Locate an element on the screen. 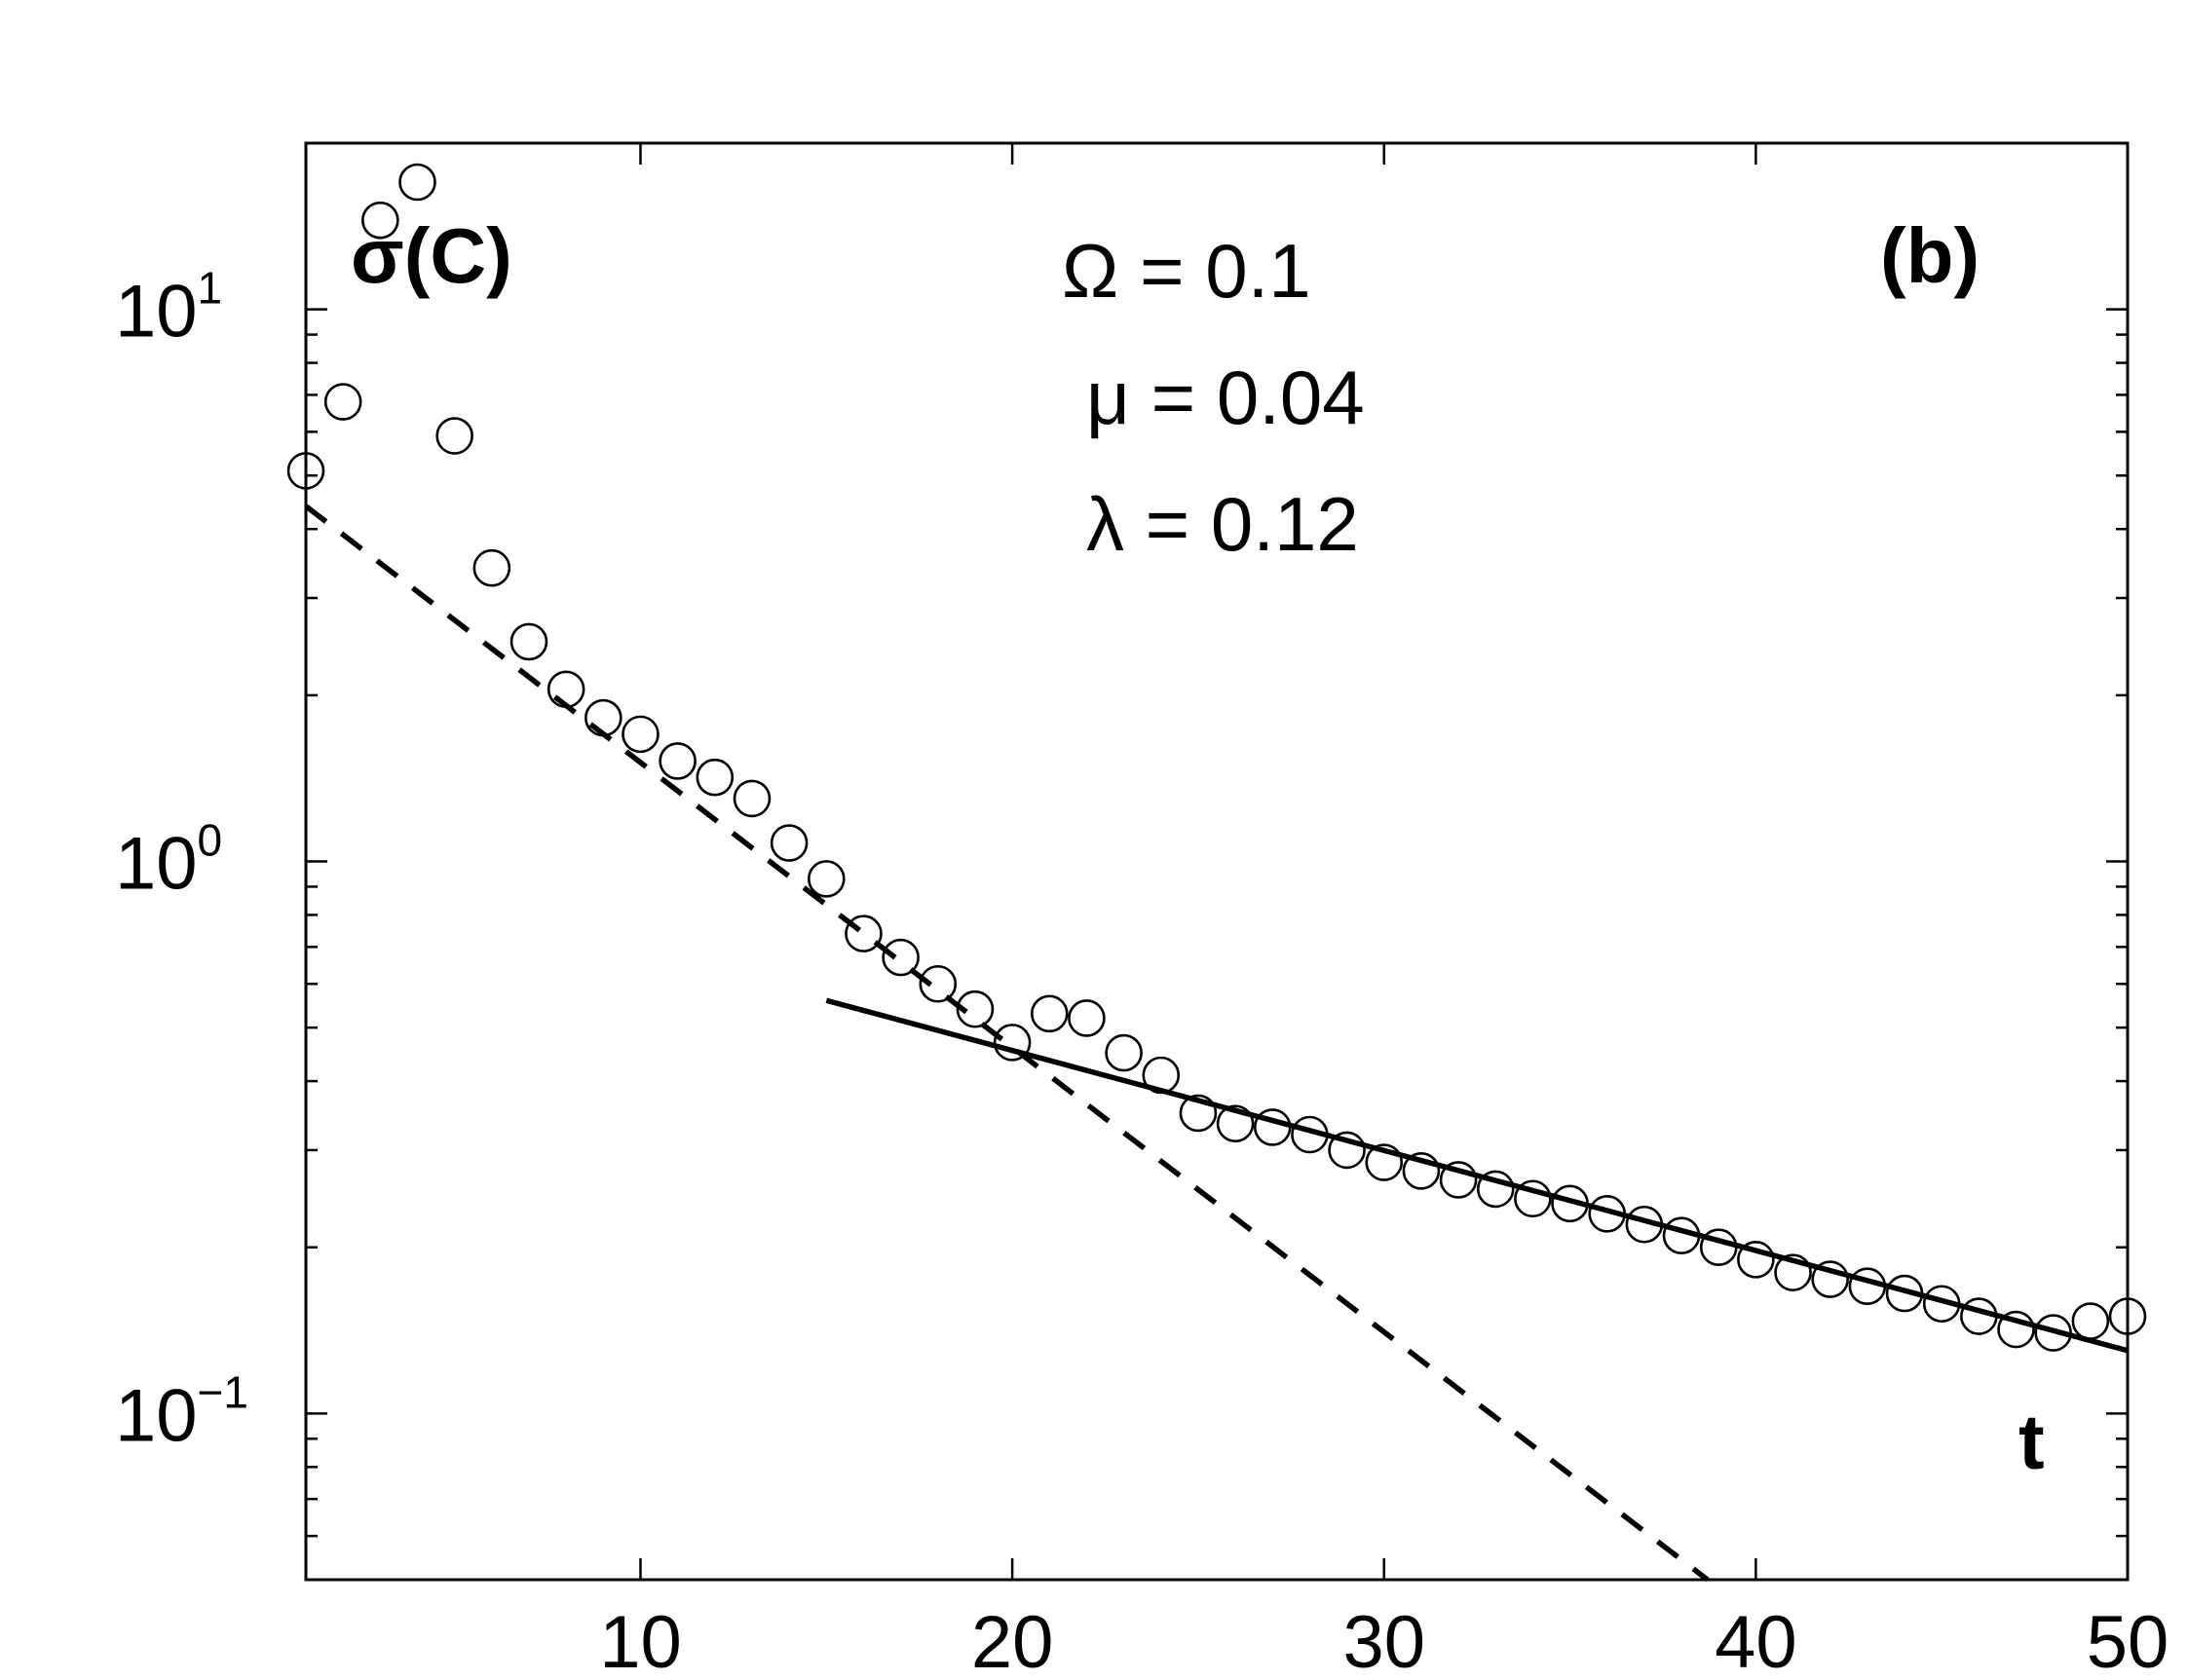 Image resolution: width=2188 pixels, height=1680 pixels. y-tick-label: 10¹ is located at coordinates (169, 308).